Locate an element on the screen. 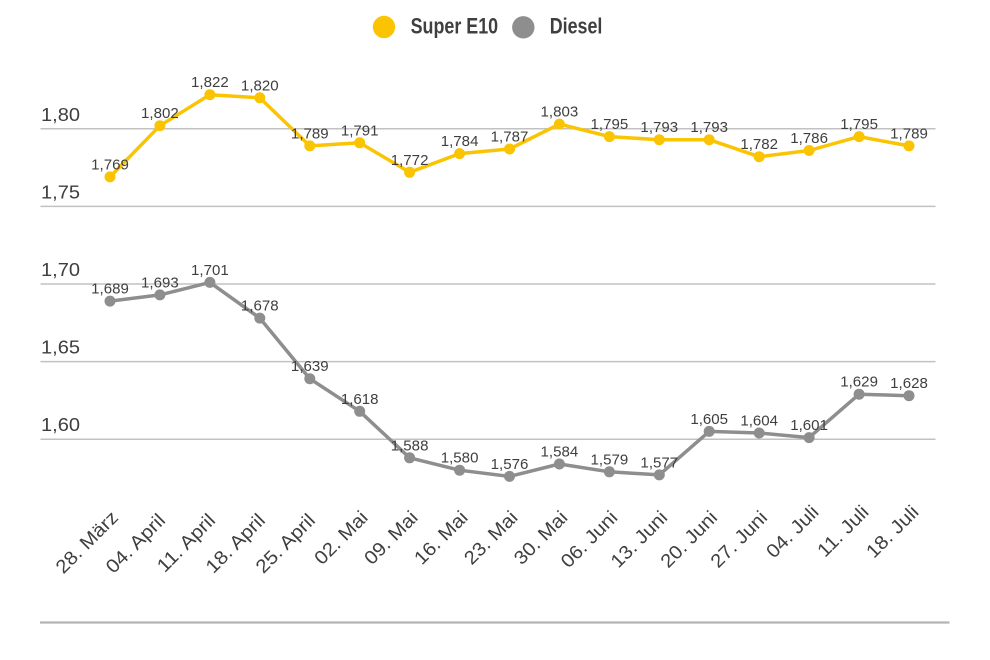 This screenshot has width=990, height=660. svg-text: 1,803 is located at coordinates (560, 112).